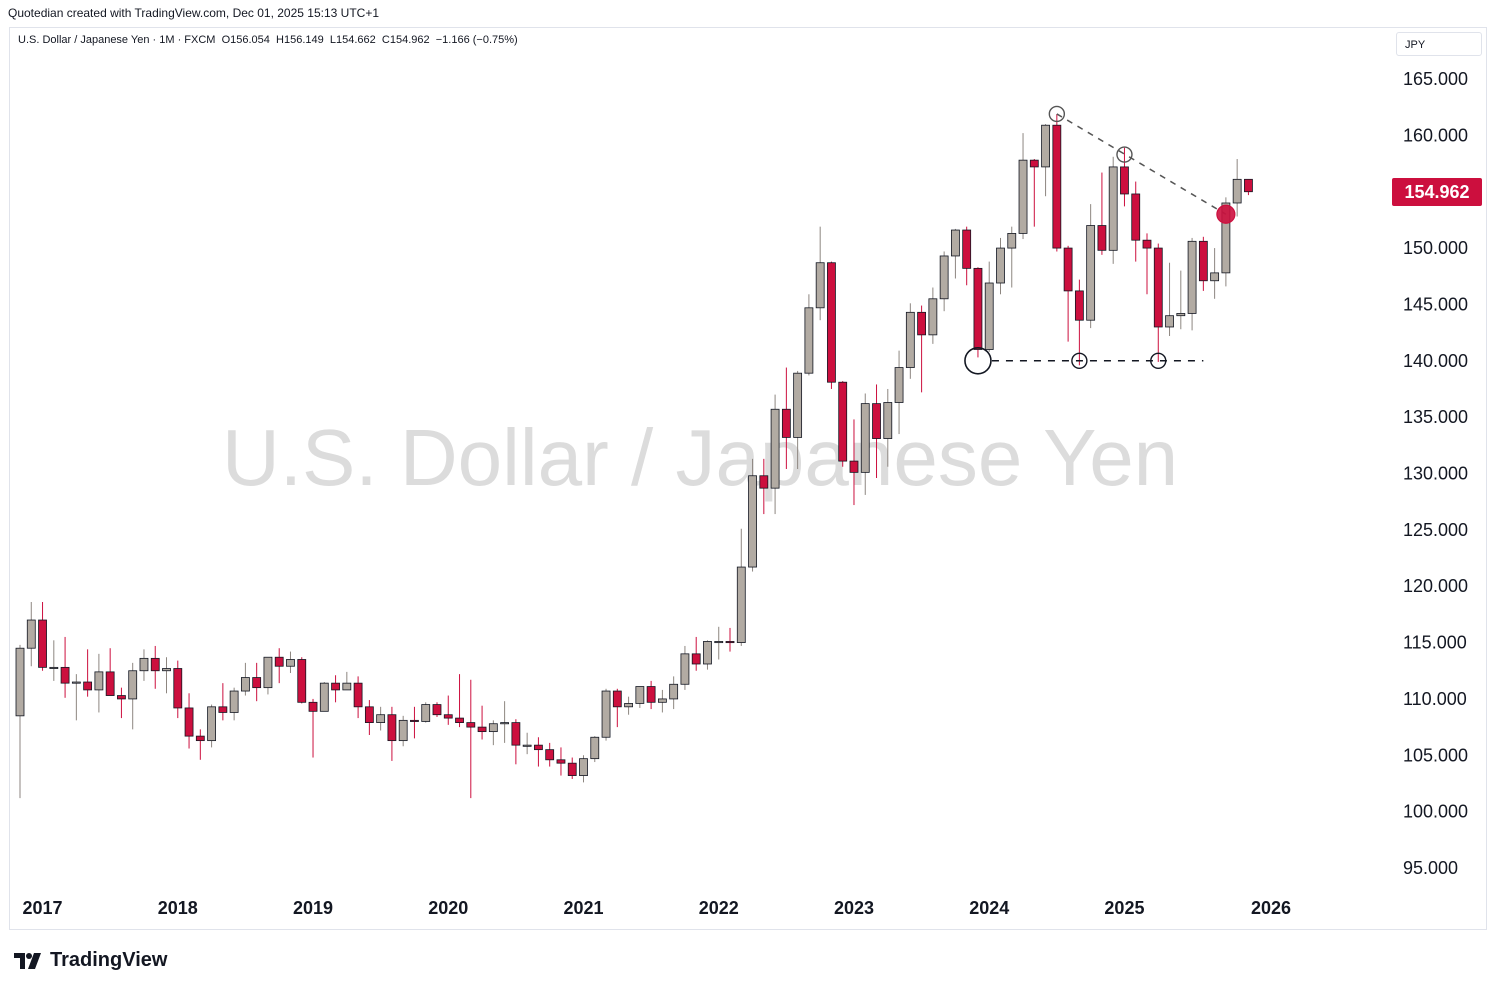 The image size is (1497, 991). What do you see at coordinates (405, 40) in the screenshot?
I see `legend-close: C154.962` at bounding box center [405, 40].